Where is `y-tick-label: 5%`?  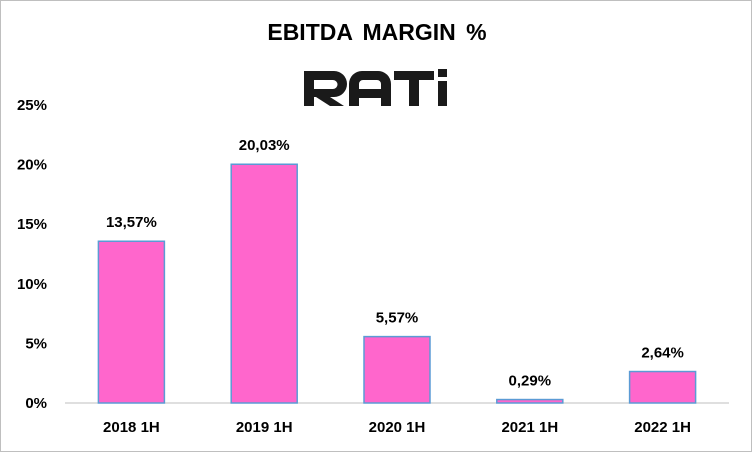 y-tick-label: 5% is located at coordinates (36, 343).